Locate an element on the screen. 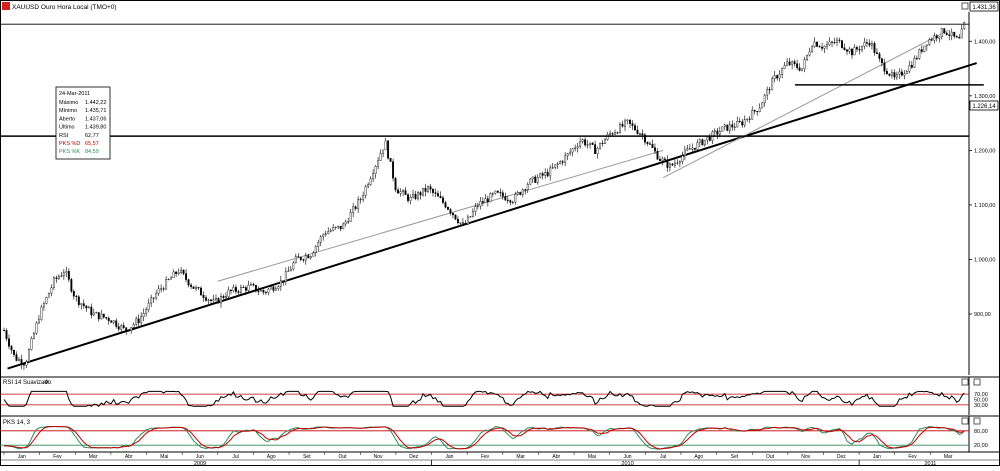 Image resolution: width=1000 pixels, height=471 pixels. pks-close-icon is located at coordinates (977, 421).